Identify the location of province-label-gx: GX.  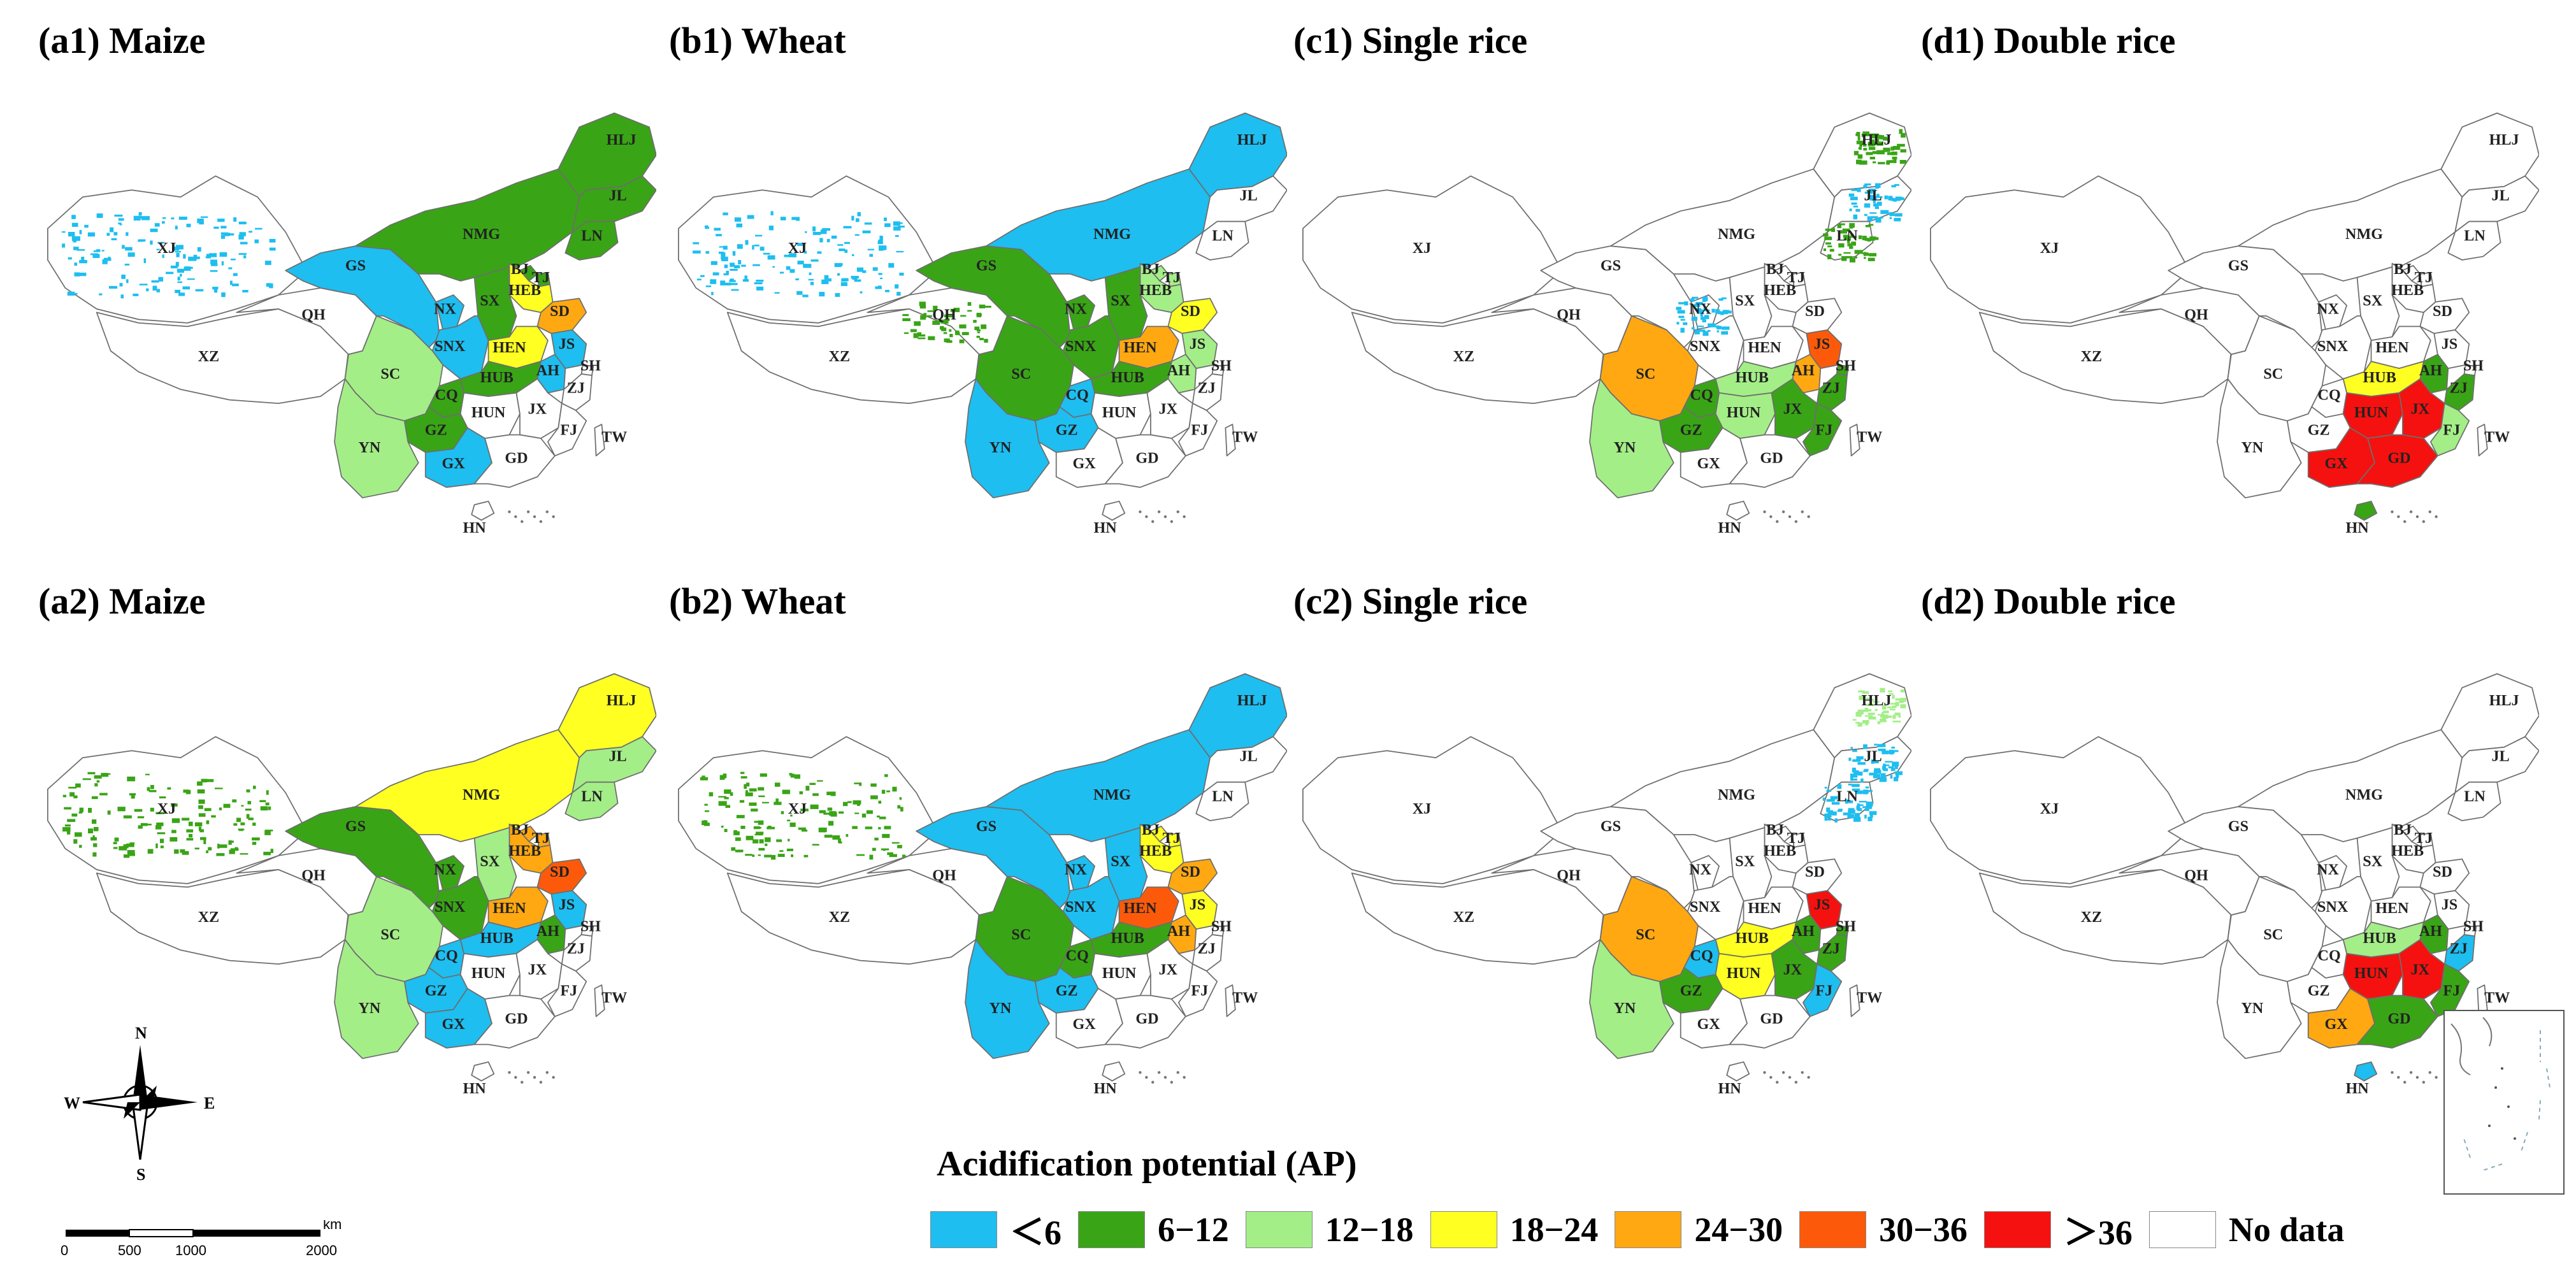
(2337, 1024).